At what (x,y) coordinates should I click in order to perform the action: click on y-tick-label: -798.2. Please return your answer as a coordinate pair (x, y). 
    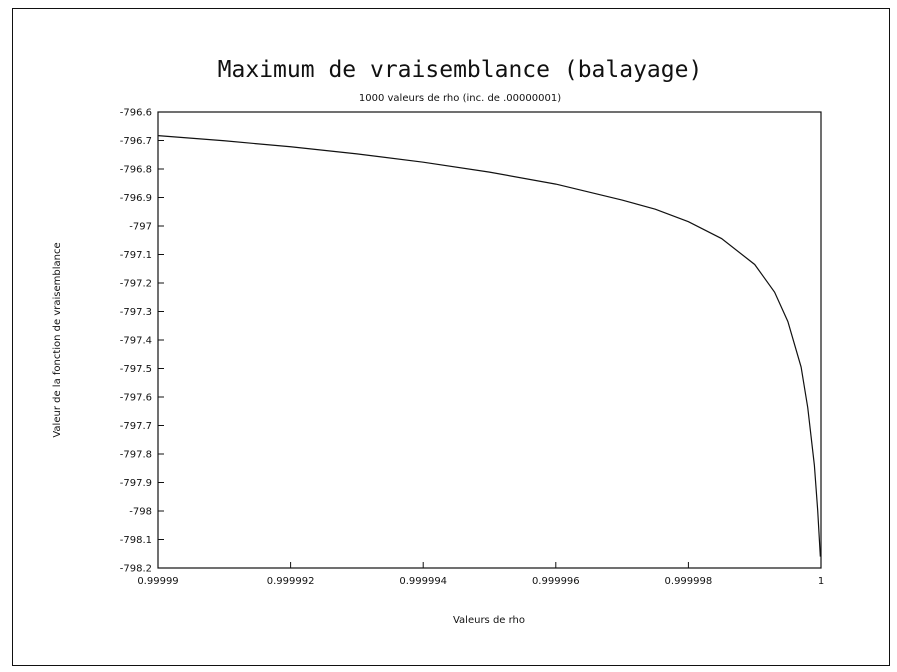
    Looking at the image, I should click on (136, 569).